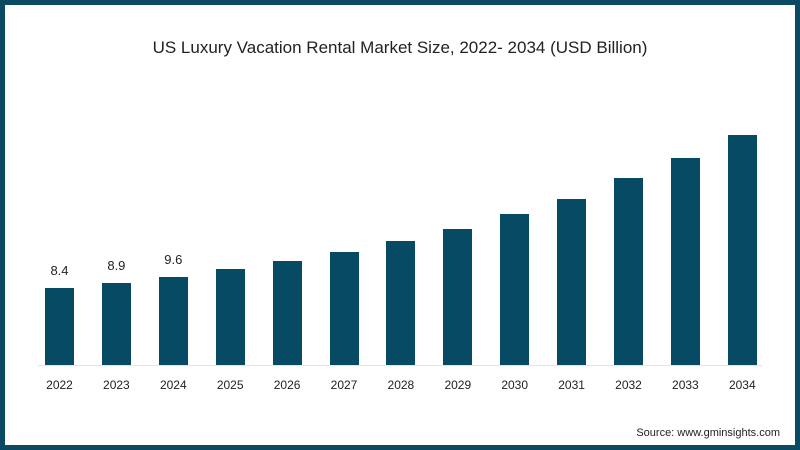 The image size is (800, 450). What do you see at coordinates (59, 270) in the screenshot?
I see `data-label: 8.4` at bounding box center [59, 270].